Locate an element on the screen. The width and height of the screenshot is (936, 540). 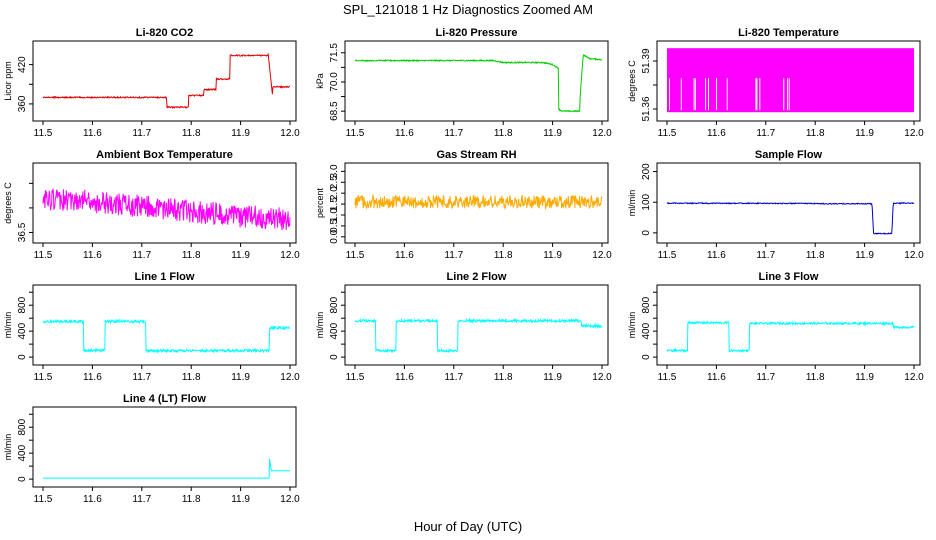
y-tick-label: 1.0 is located at coordinates (334, 215).